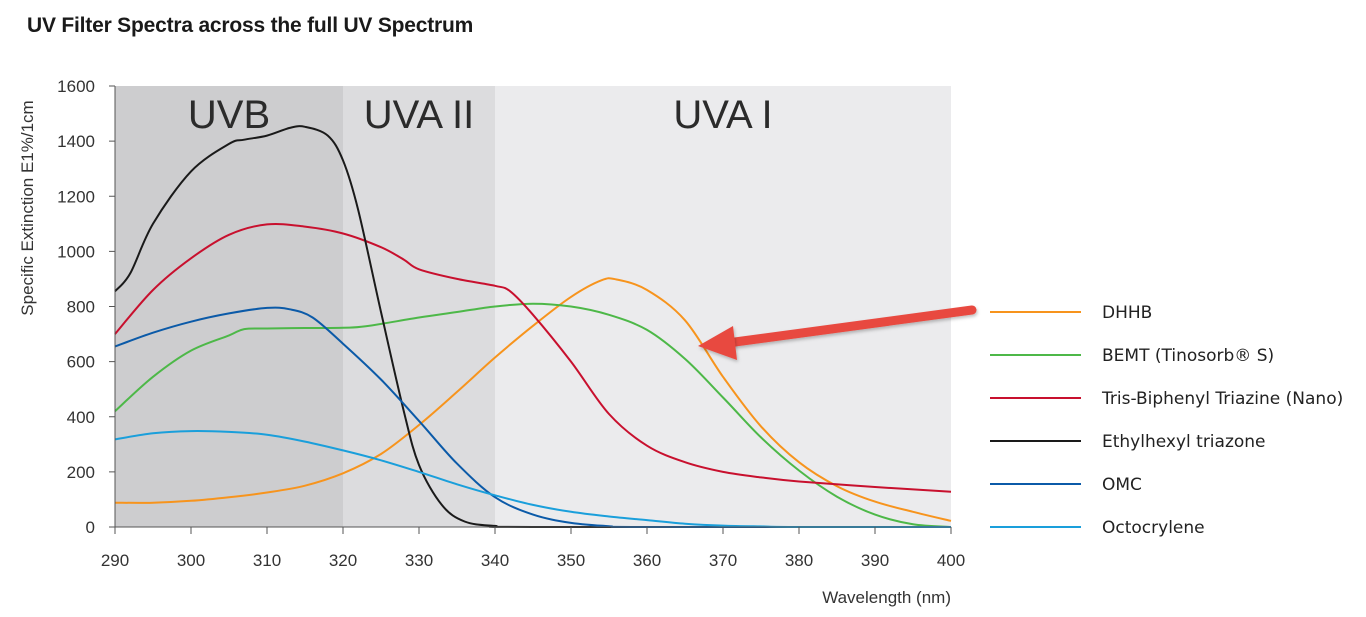 This screenshot has width=1366, height=617. I want to click on legend-item-octocrylene: Octocrylene, so click(1097, 528).